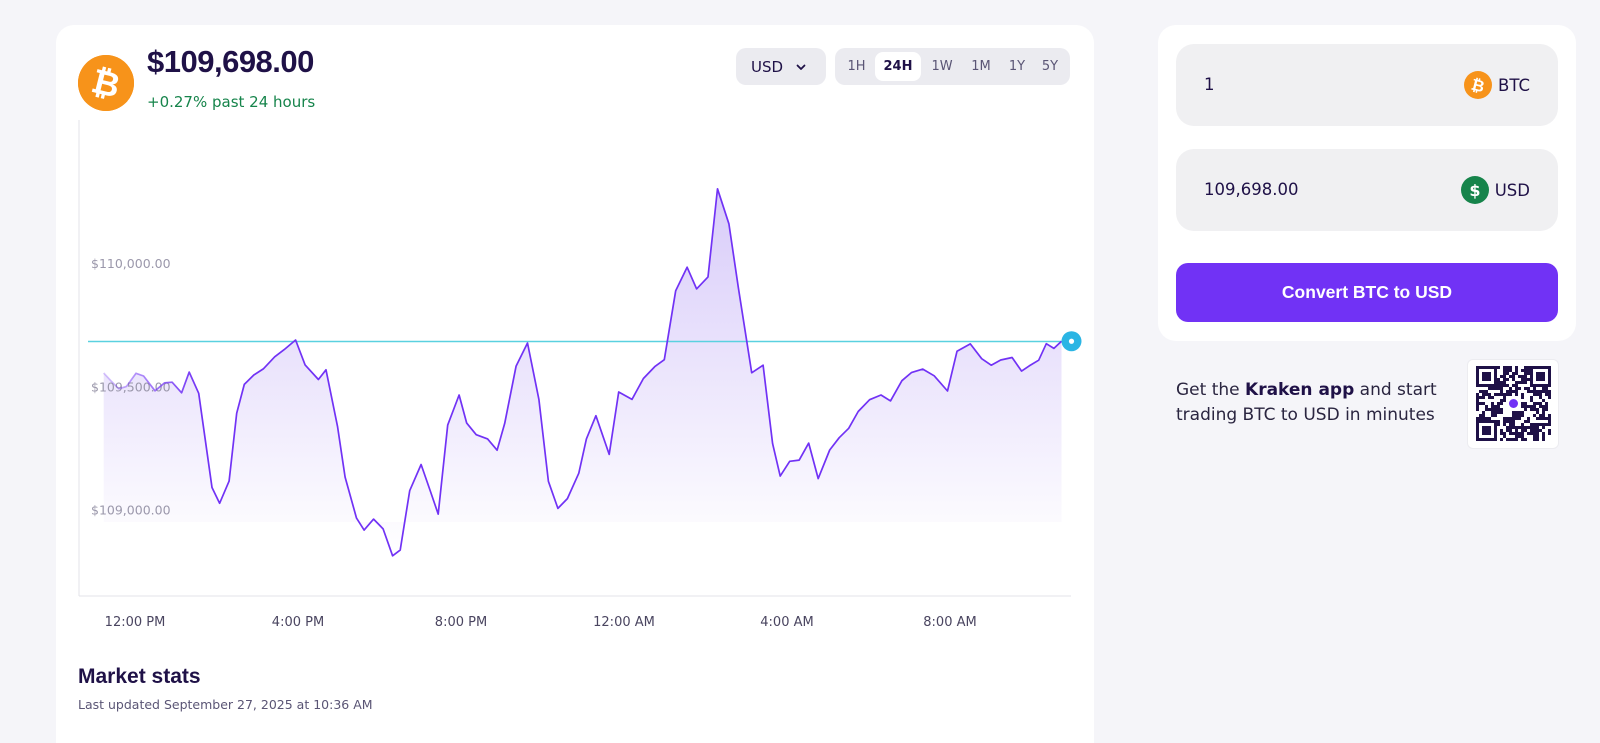  I want to click on to-currency-label: USD, so click(1512, 190).